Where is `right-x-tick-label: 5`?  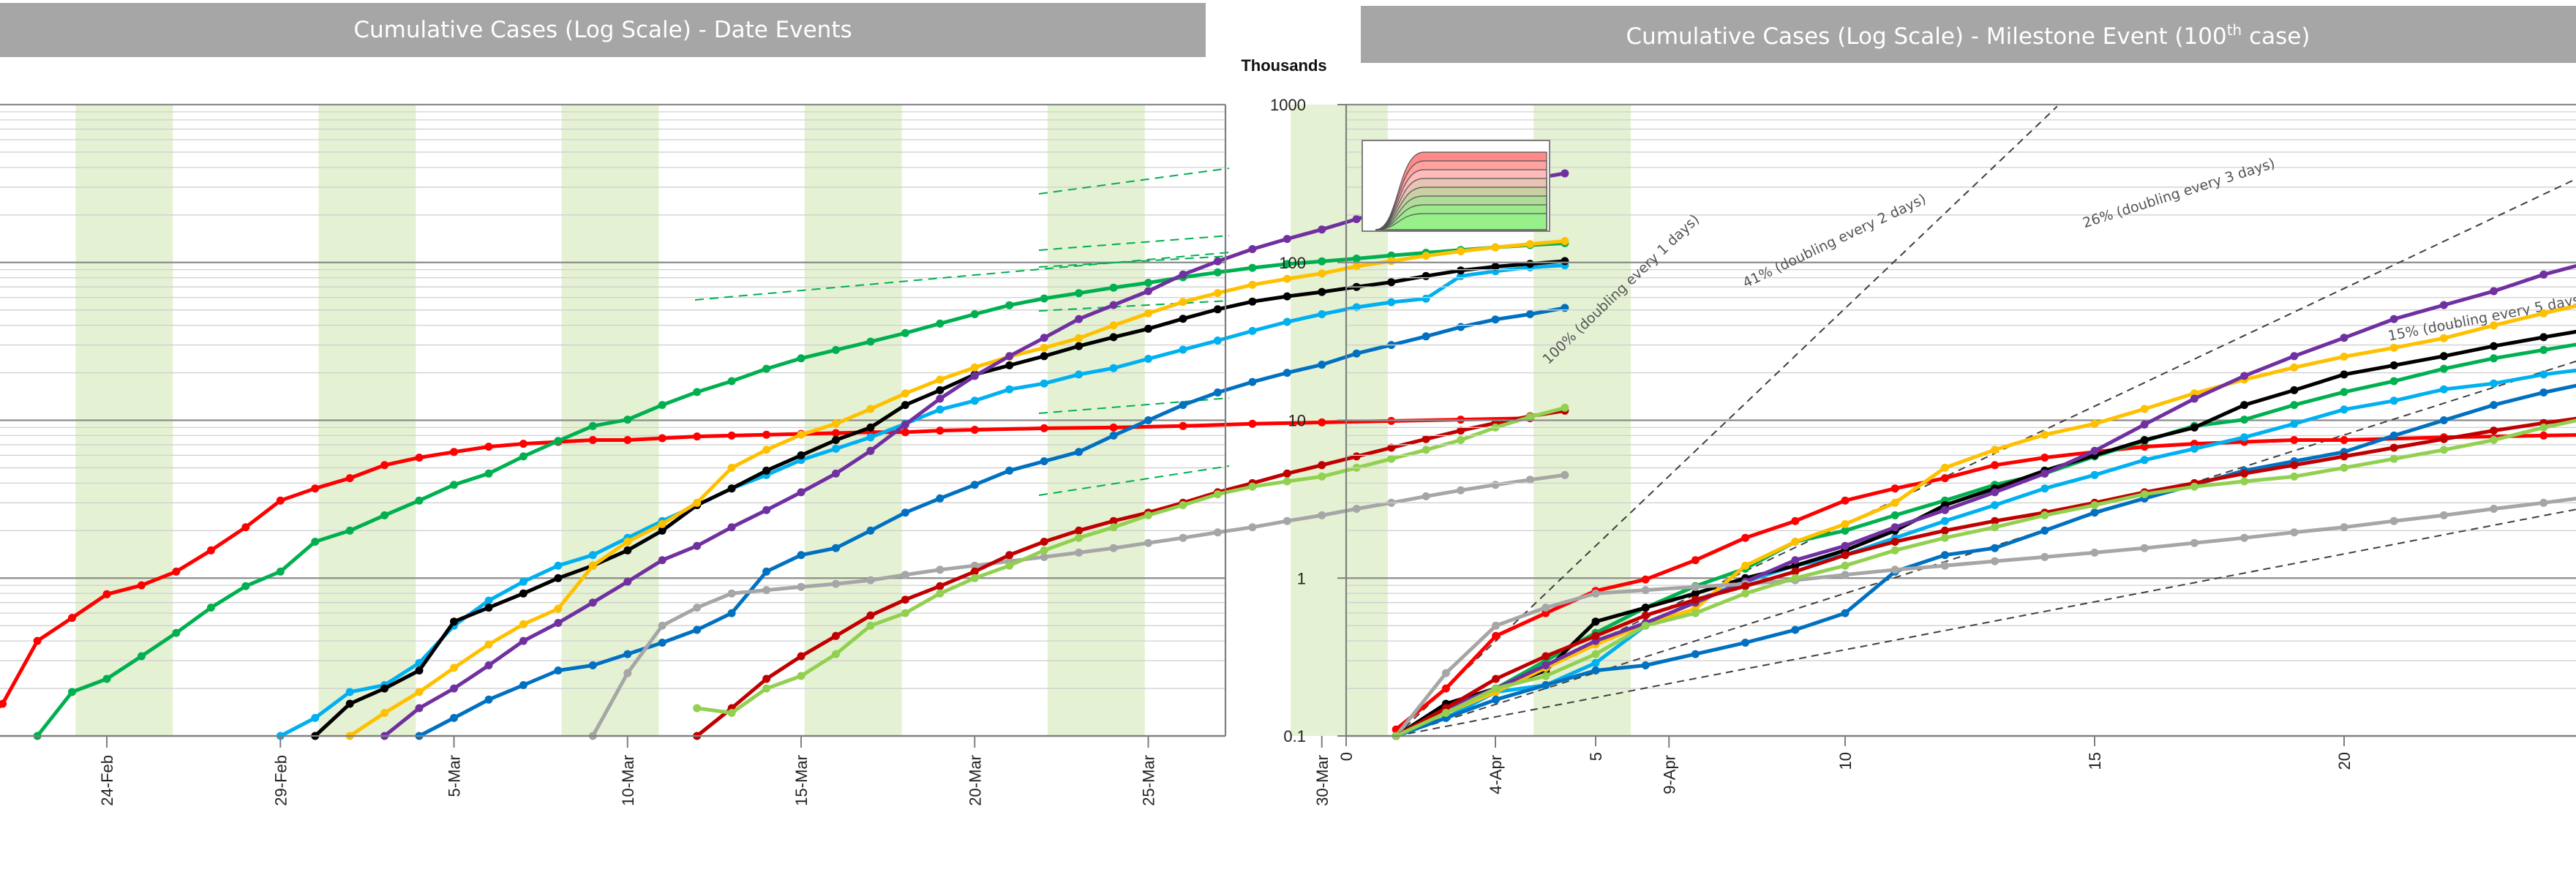 right-x-tick-label: 5 is located at coordinates (1596, 756).